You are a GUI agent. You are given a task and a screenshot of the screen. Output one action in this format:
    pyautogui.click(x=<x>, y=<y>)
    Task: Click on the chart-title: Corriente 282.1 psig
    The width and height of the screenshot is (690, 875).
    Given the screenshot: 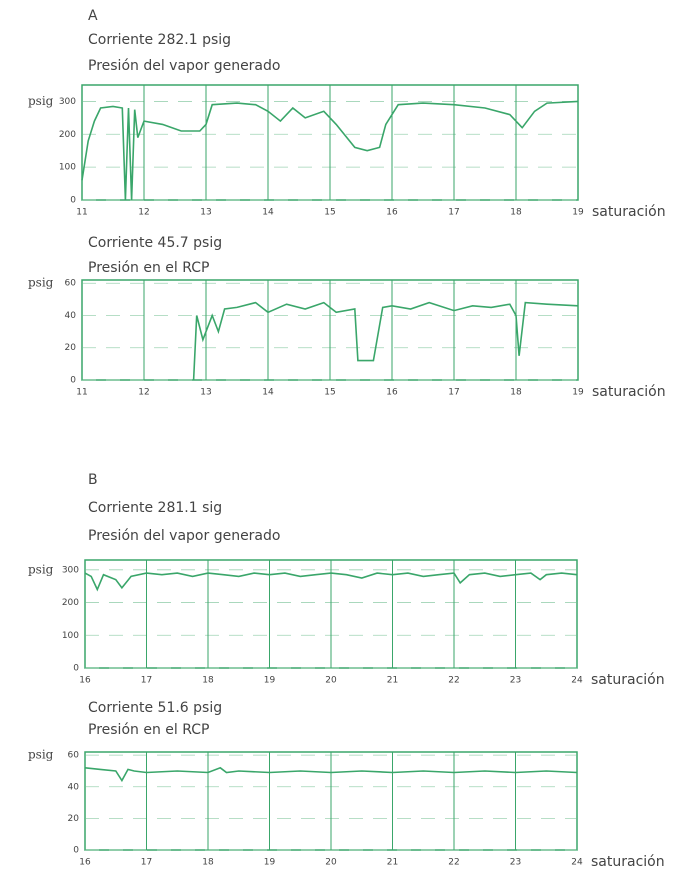 What is the action you would take?
    pyautogui.click(x=159, y=40)
    